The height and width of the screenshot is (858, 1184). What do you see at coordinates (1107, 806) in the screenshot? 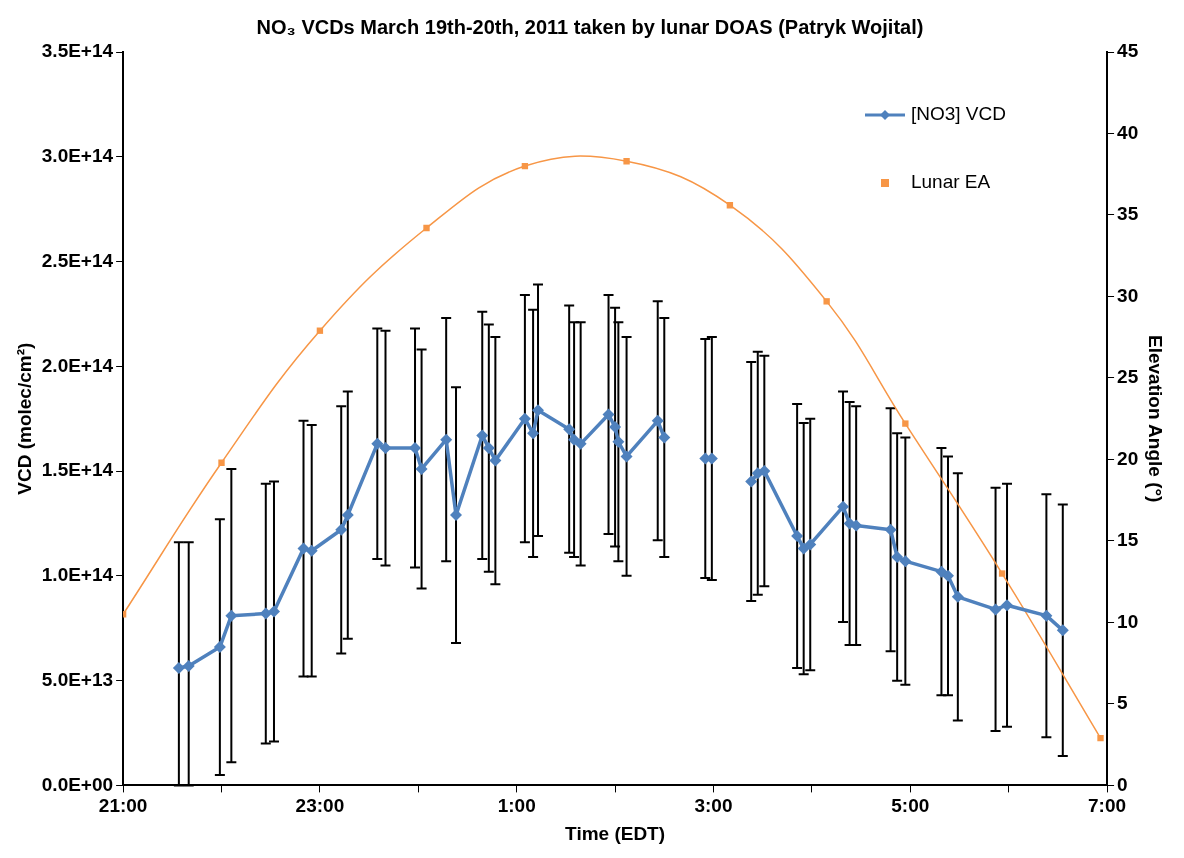
I see `x-tick-label: 7:00` at bounding box center [1107, 806].